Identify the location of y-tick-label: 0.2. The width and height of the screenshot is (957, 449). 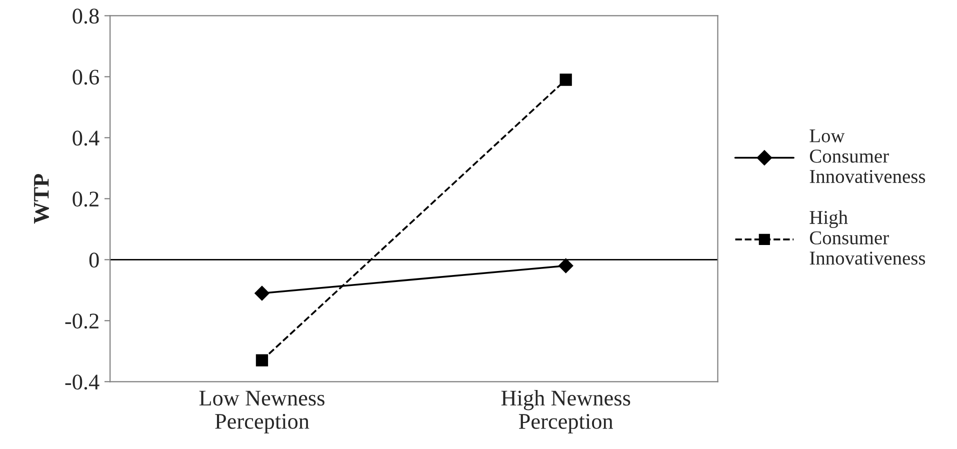
(85, 199).